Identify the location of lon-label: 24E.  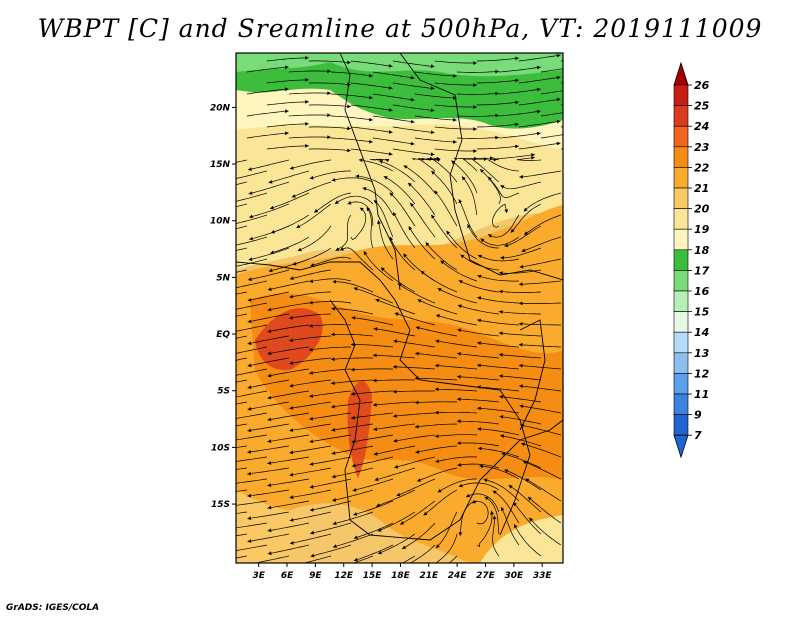
(458, 576).